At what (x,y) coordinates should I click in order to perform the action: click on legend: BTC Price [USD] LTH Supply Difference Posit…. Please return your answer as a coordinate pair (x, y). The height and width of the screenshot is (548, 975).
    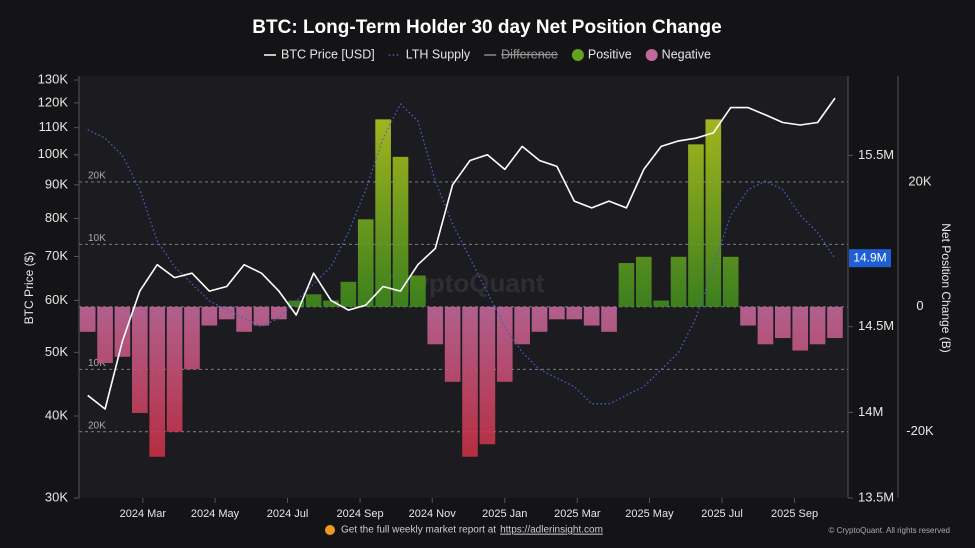
    Looking at the image, I should click on (487, 54).